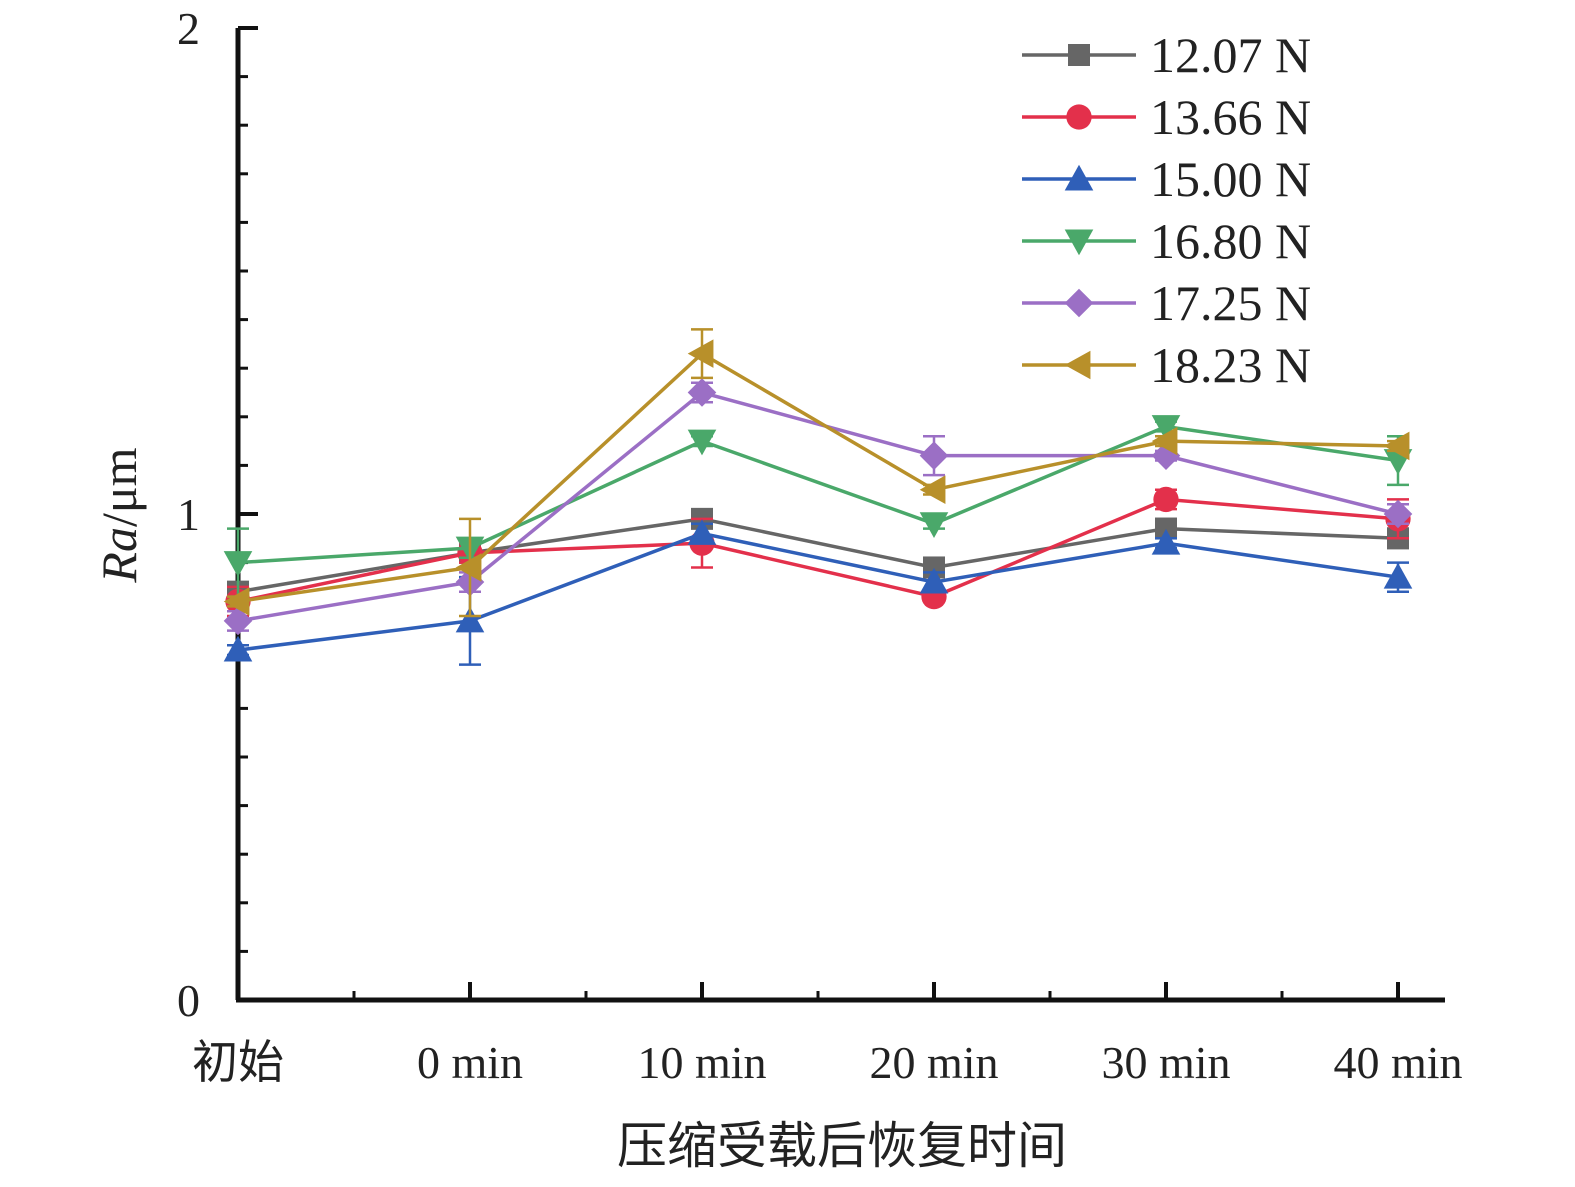 Image resolution: width=1575 pixels, height=1187 pixels. What do you see at coordinates (1230, 55) in the screenshot?
I see `legend-label: 12.07 N` at bounding box center [1230, 55].